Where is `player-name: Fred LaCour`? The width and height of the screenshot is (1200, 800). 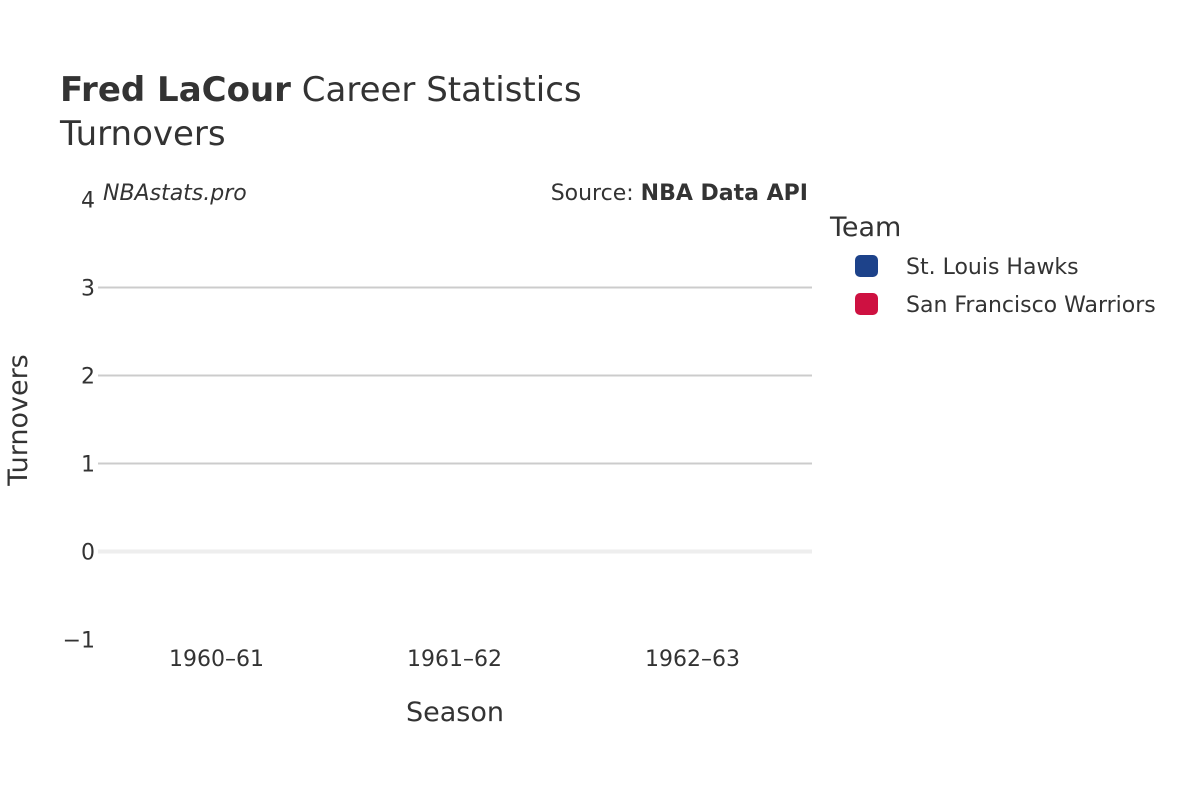
player-name: Fred LaCour is located at coordinates (175, 90).